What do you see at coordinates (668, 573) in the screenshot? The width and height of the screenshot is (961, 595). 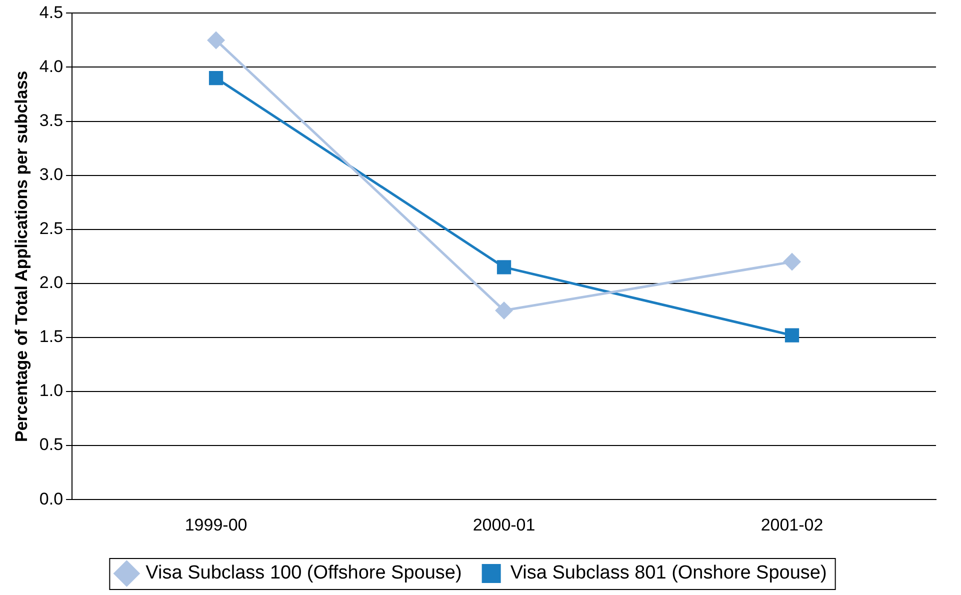 I see `legend-label: Visa Subclass 801 (Onshore Spouse)` at bounding box center [668, 573].